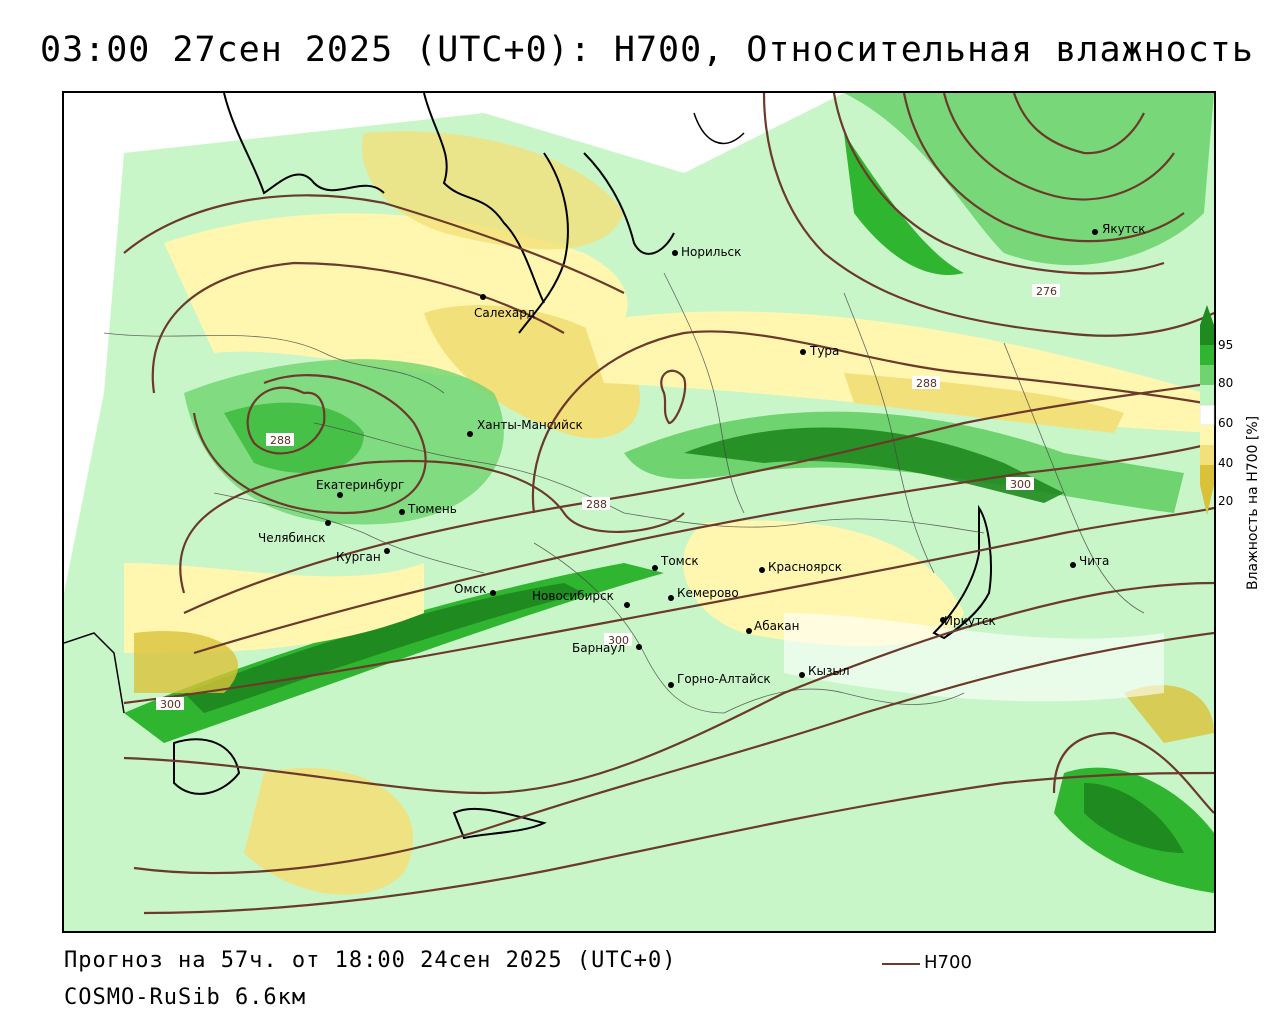 The width and height of the screenshot is (1280, 1024). I want to click on contour-label-276: 276, so click(1046, 291).